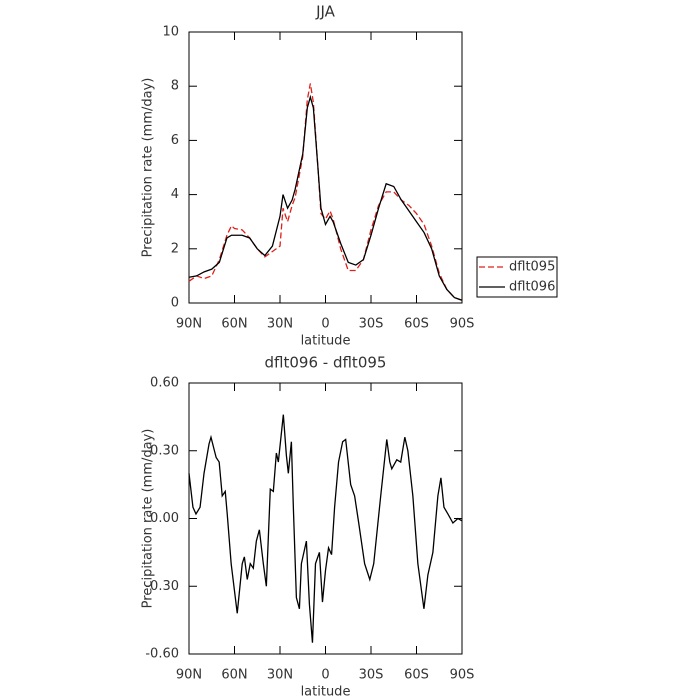 The height and width of the screenshot is (700, 700). Describe the element at coordinates (162, 586) in the screenshot. I see `y-tick-label: -0.30` at that location.